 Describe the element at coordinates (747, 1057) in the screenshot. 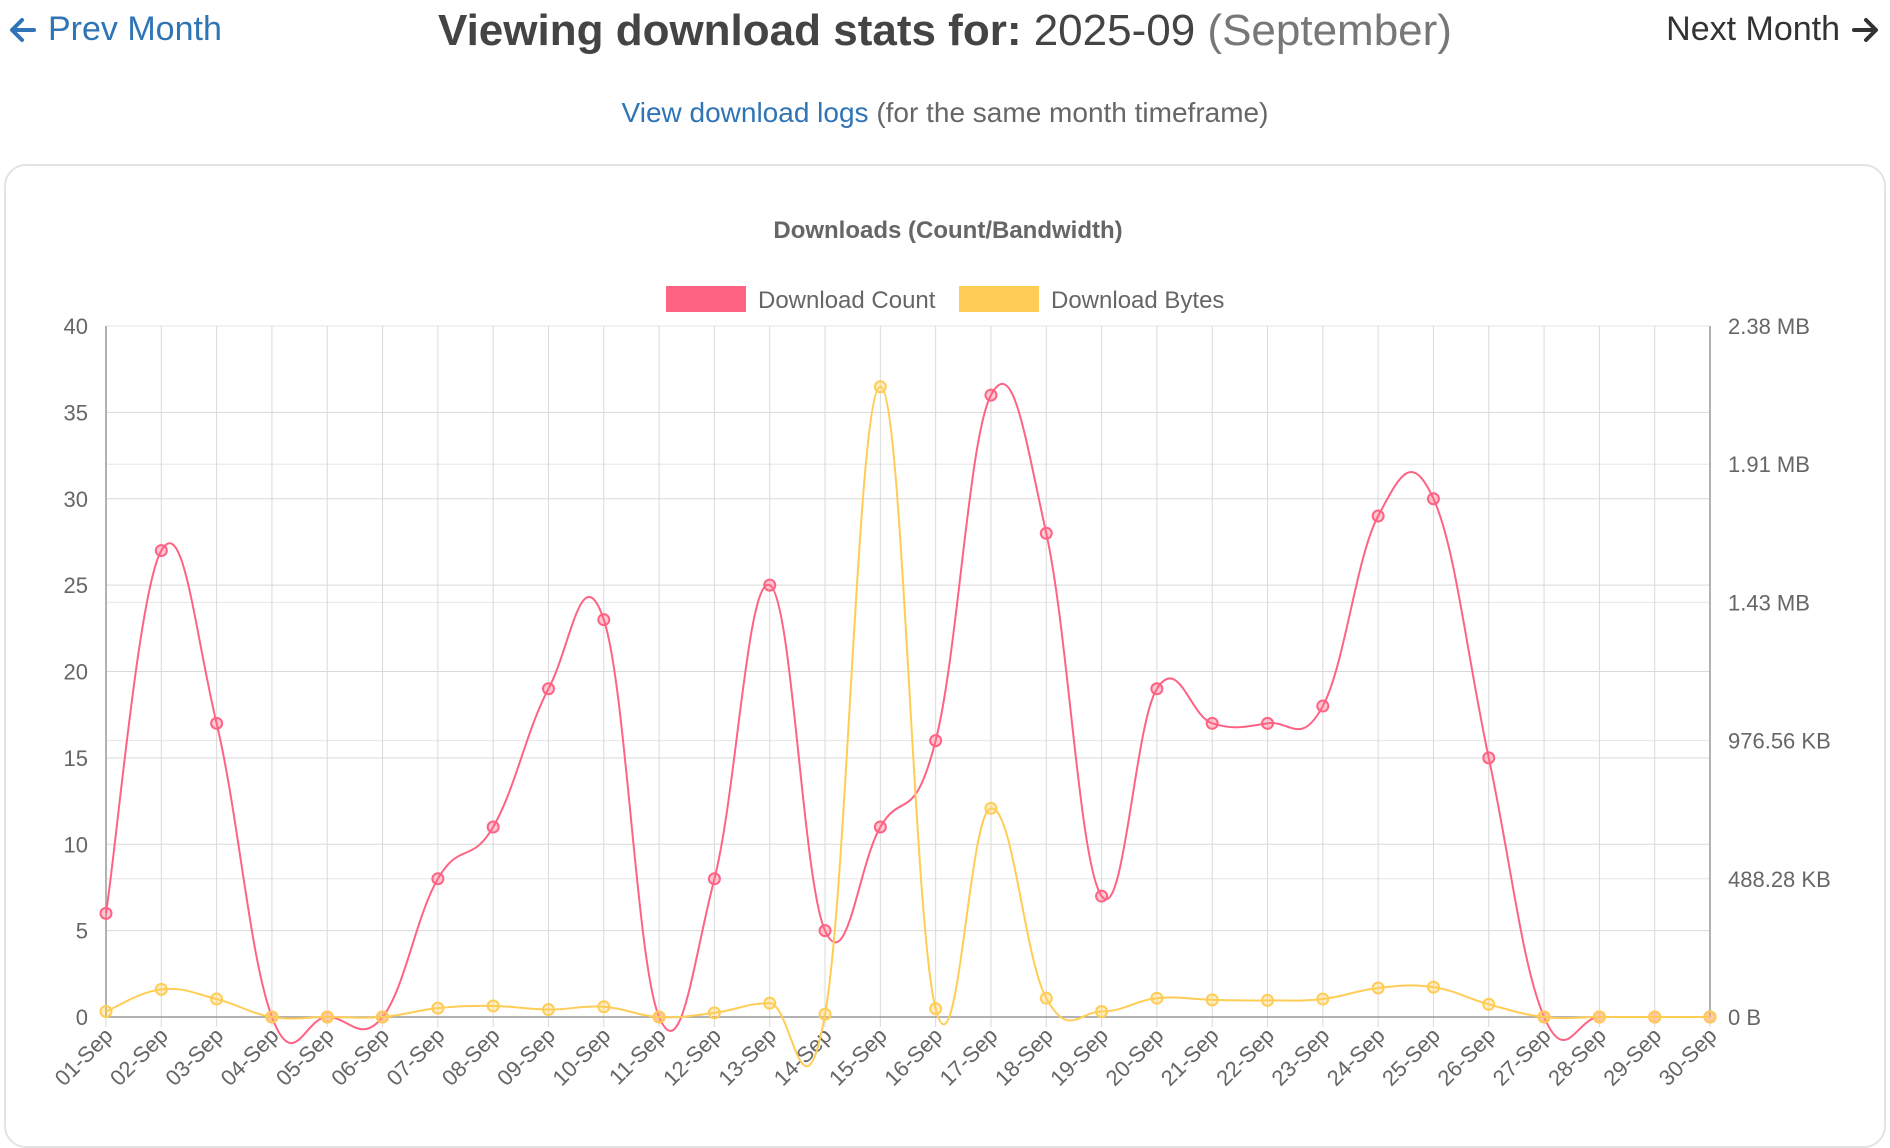

I see `x-tick-label: 13-Sep` at that location.